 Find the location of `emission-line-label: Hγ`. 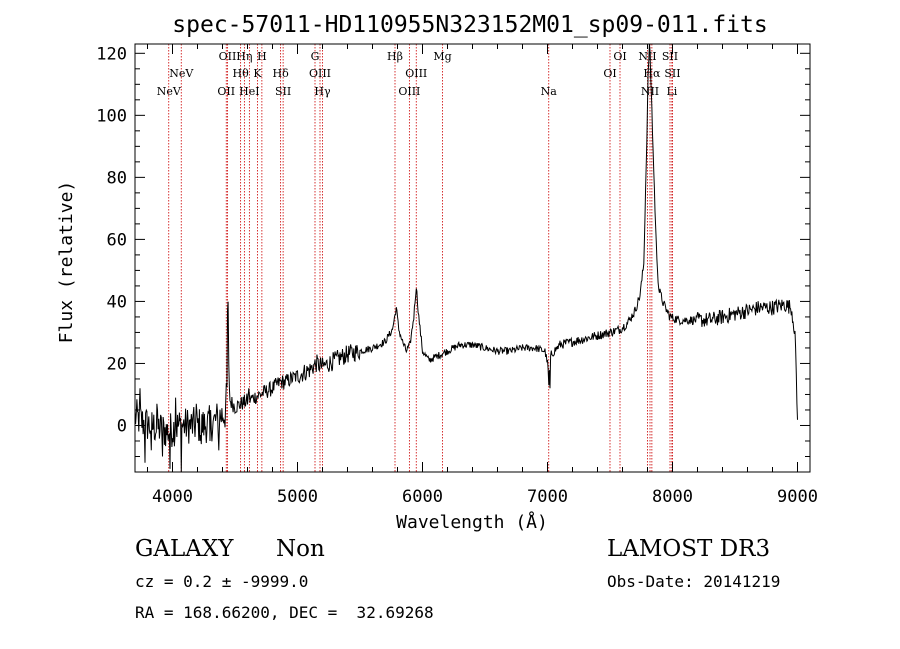

emission-line-label: Hγ is located at coordinates (322, 91).